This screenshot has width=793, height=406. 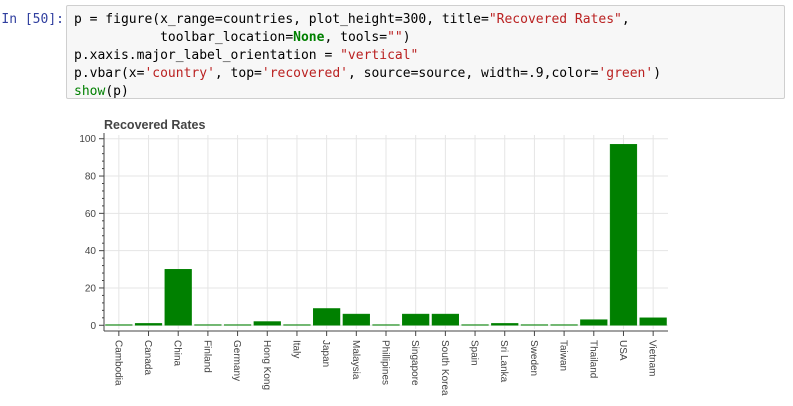 I want to click on y-tick-label: 80, so click(x=91, y=177).